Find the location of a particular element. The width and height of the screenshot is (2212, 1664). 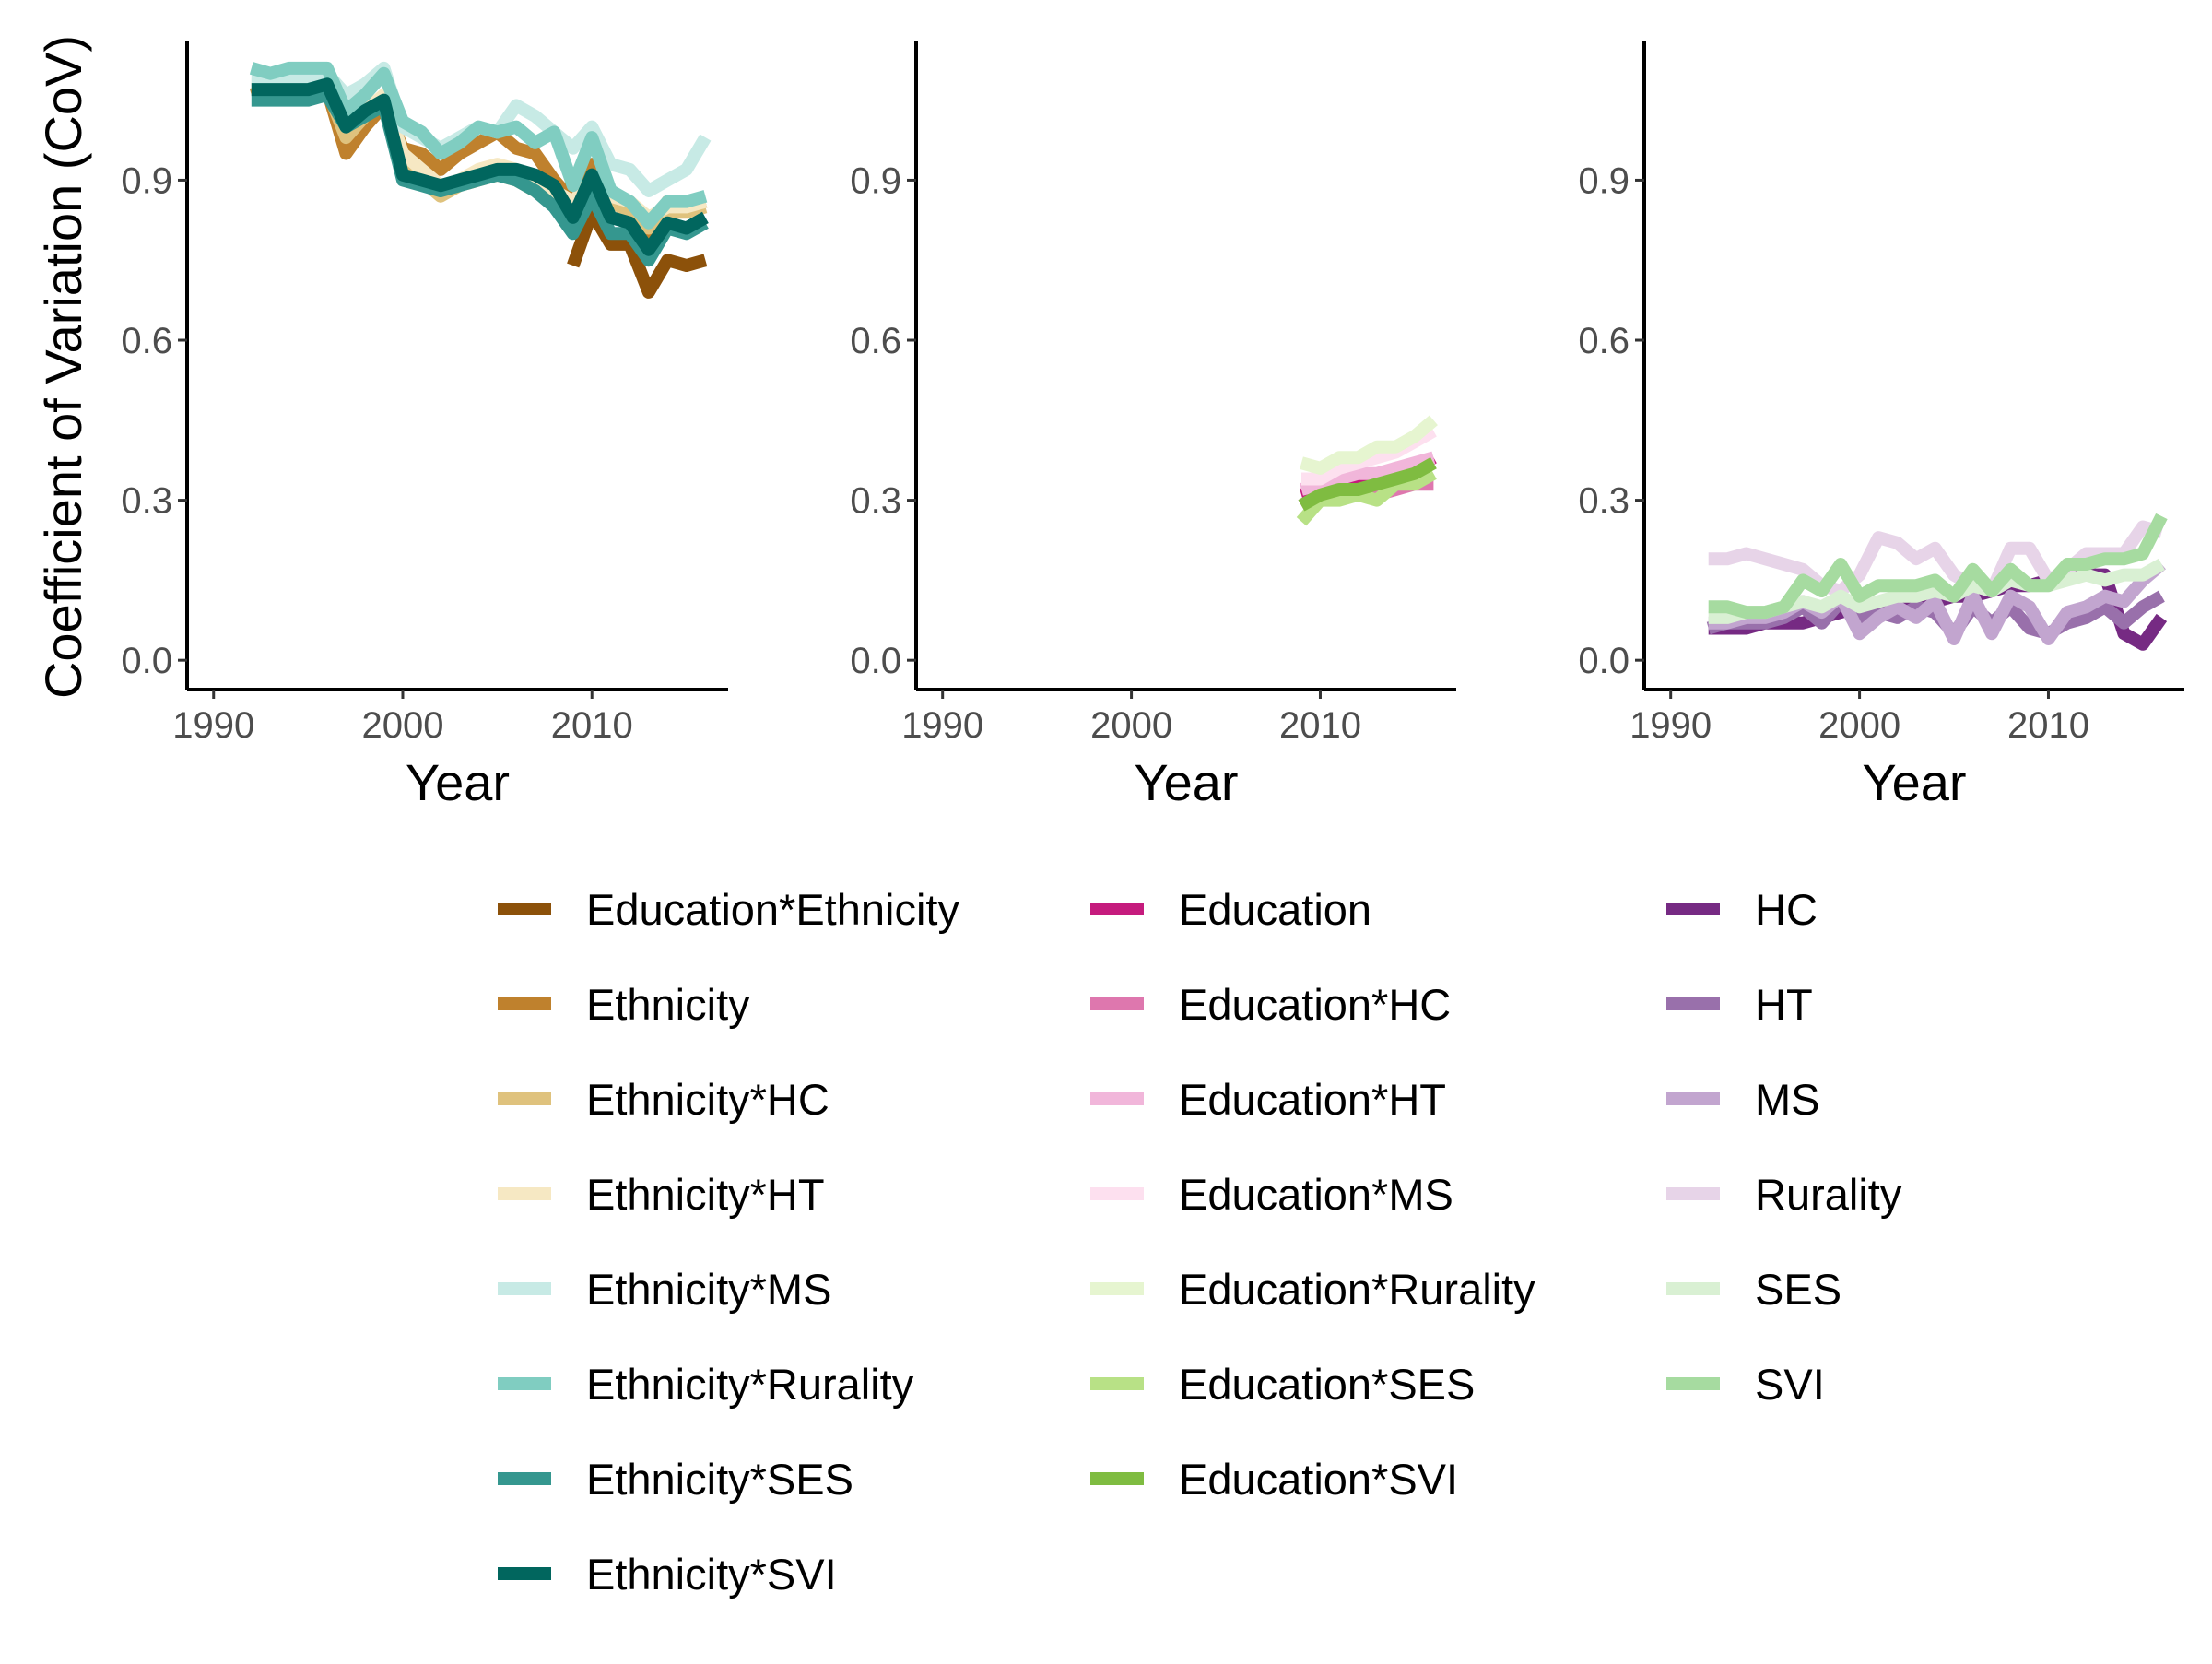

legend-label: Ethnicity*SVI is located at coordinates (711, 1574).